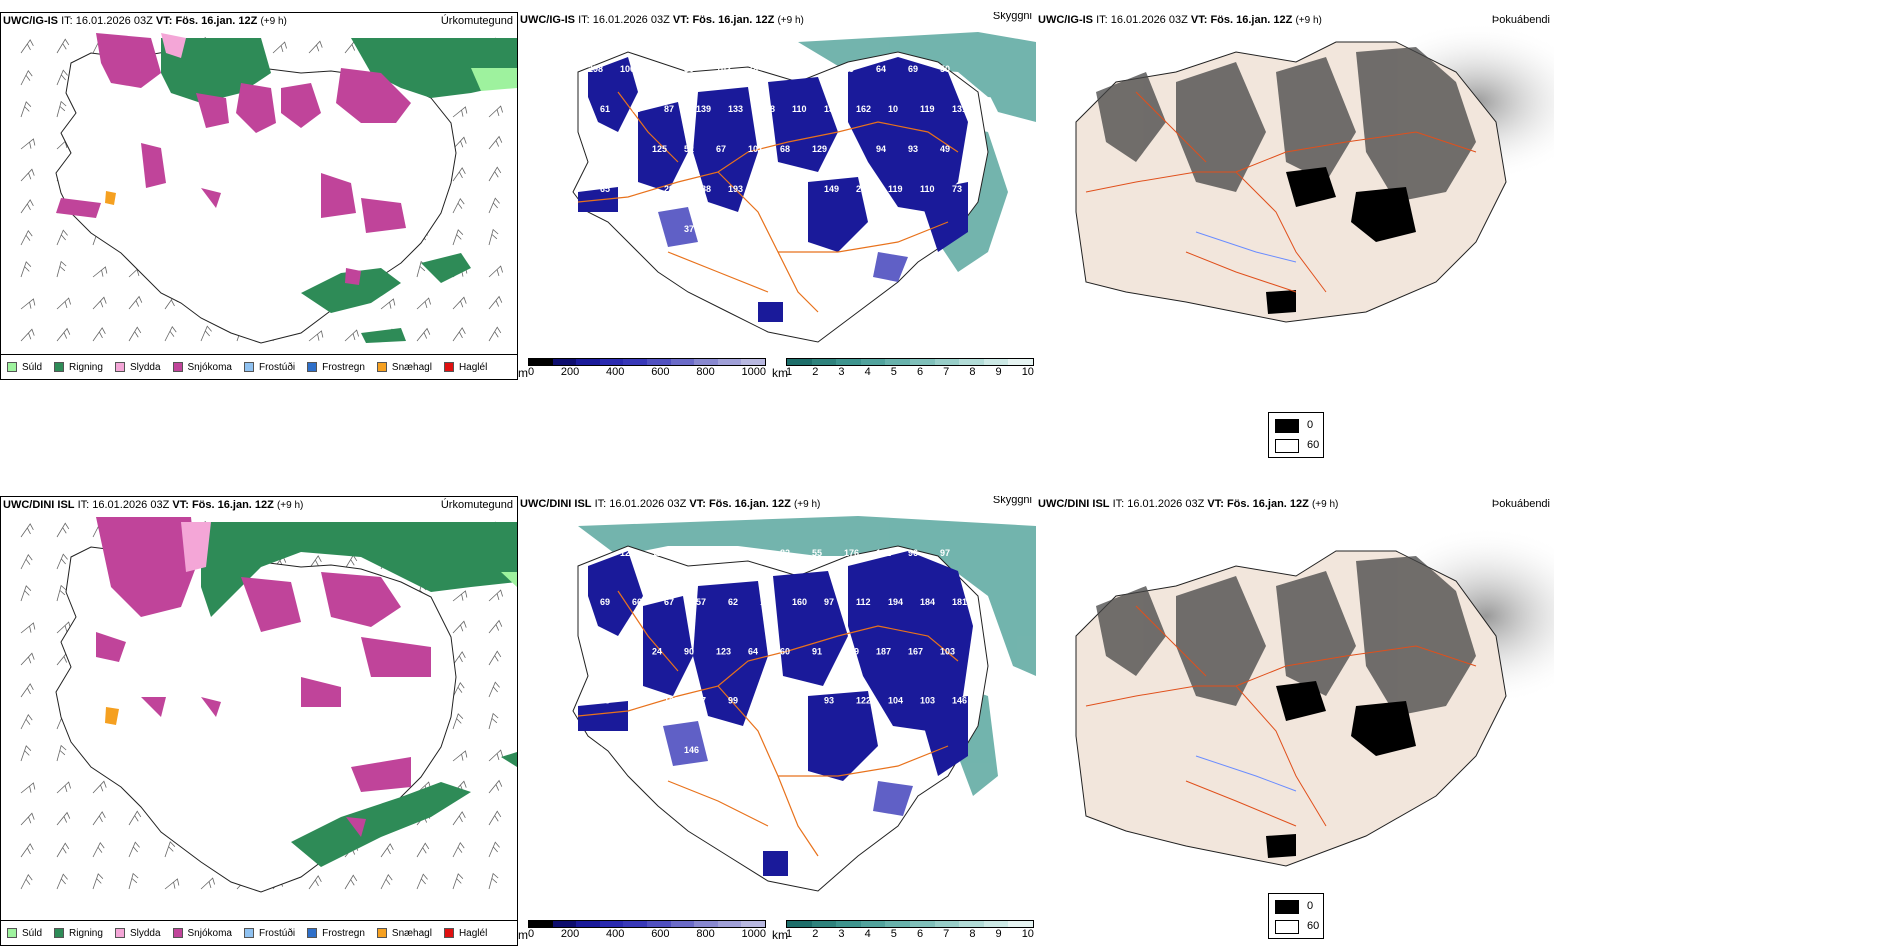 The width and height of the screenshot is (1900, 950). What do you see at coordinates (946, 372) in the screenshot?
I see `colorbar-tick: 7` at bounding box center [946, 372].